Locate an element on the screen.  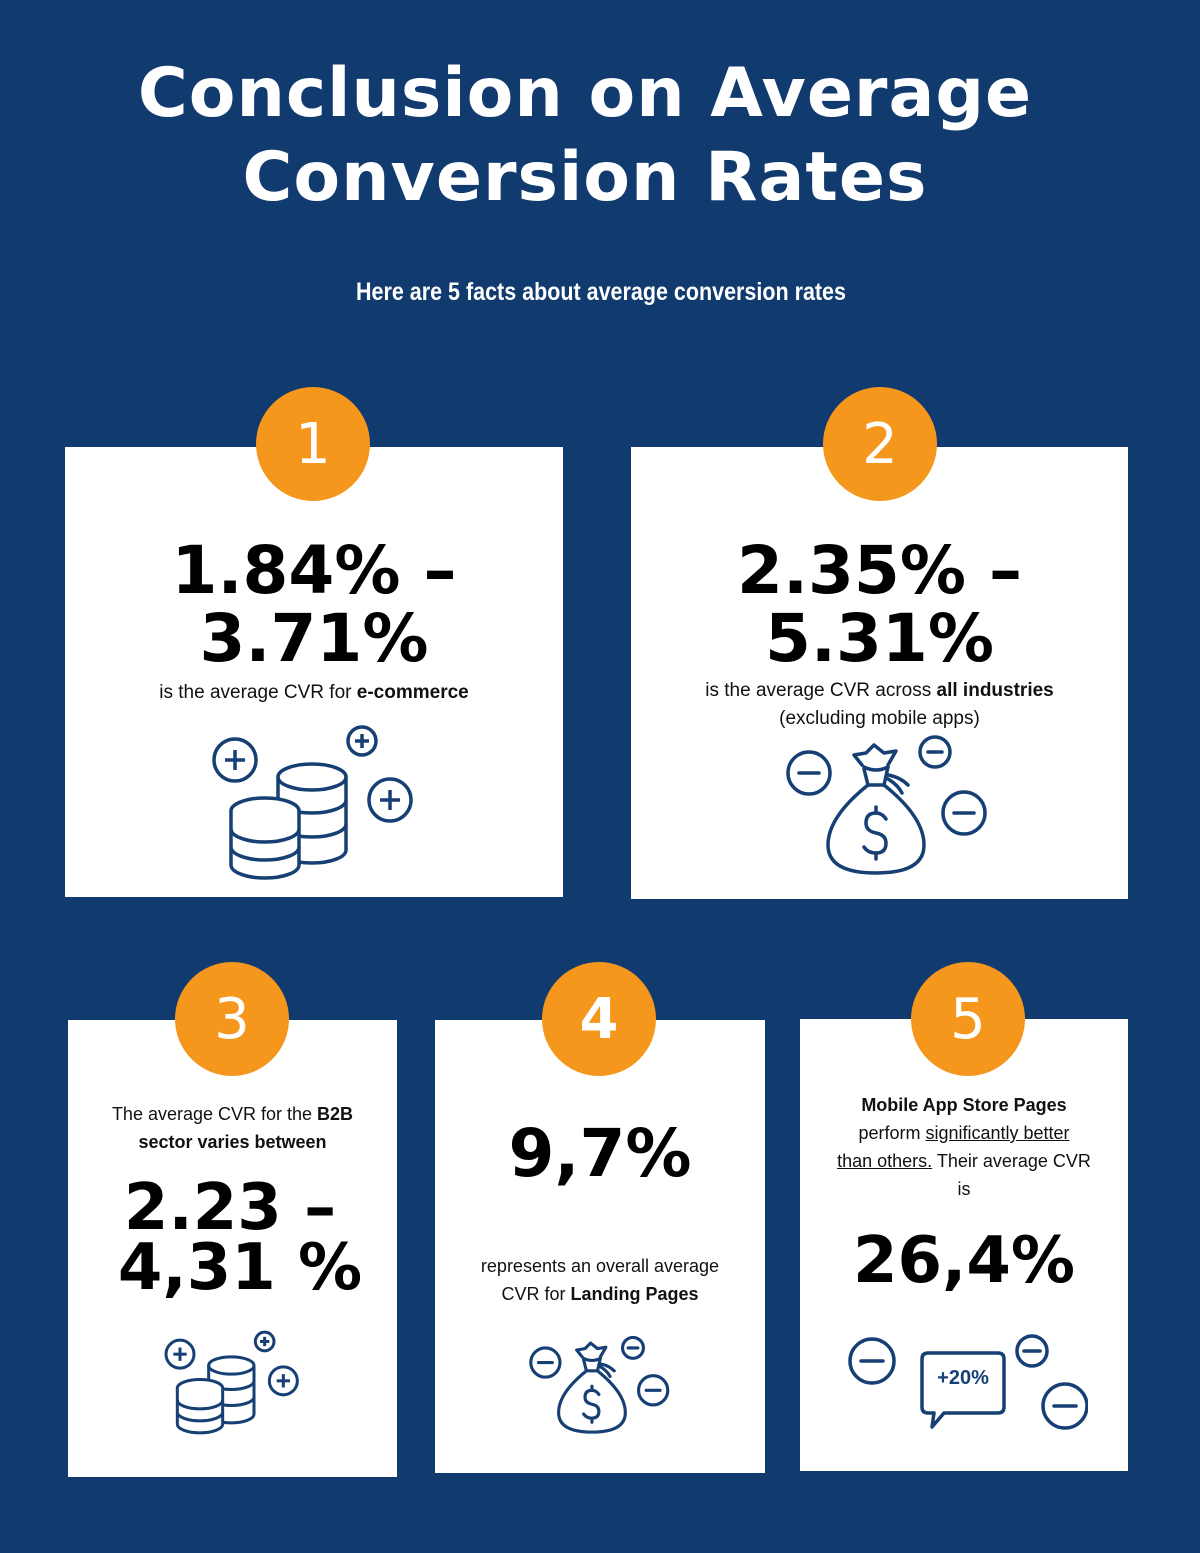
fact-3-number-badge: 3 is located at coordinates (232, 1019).